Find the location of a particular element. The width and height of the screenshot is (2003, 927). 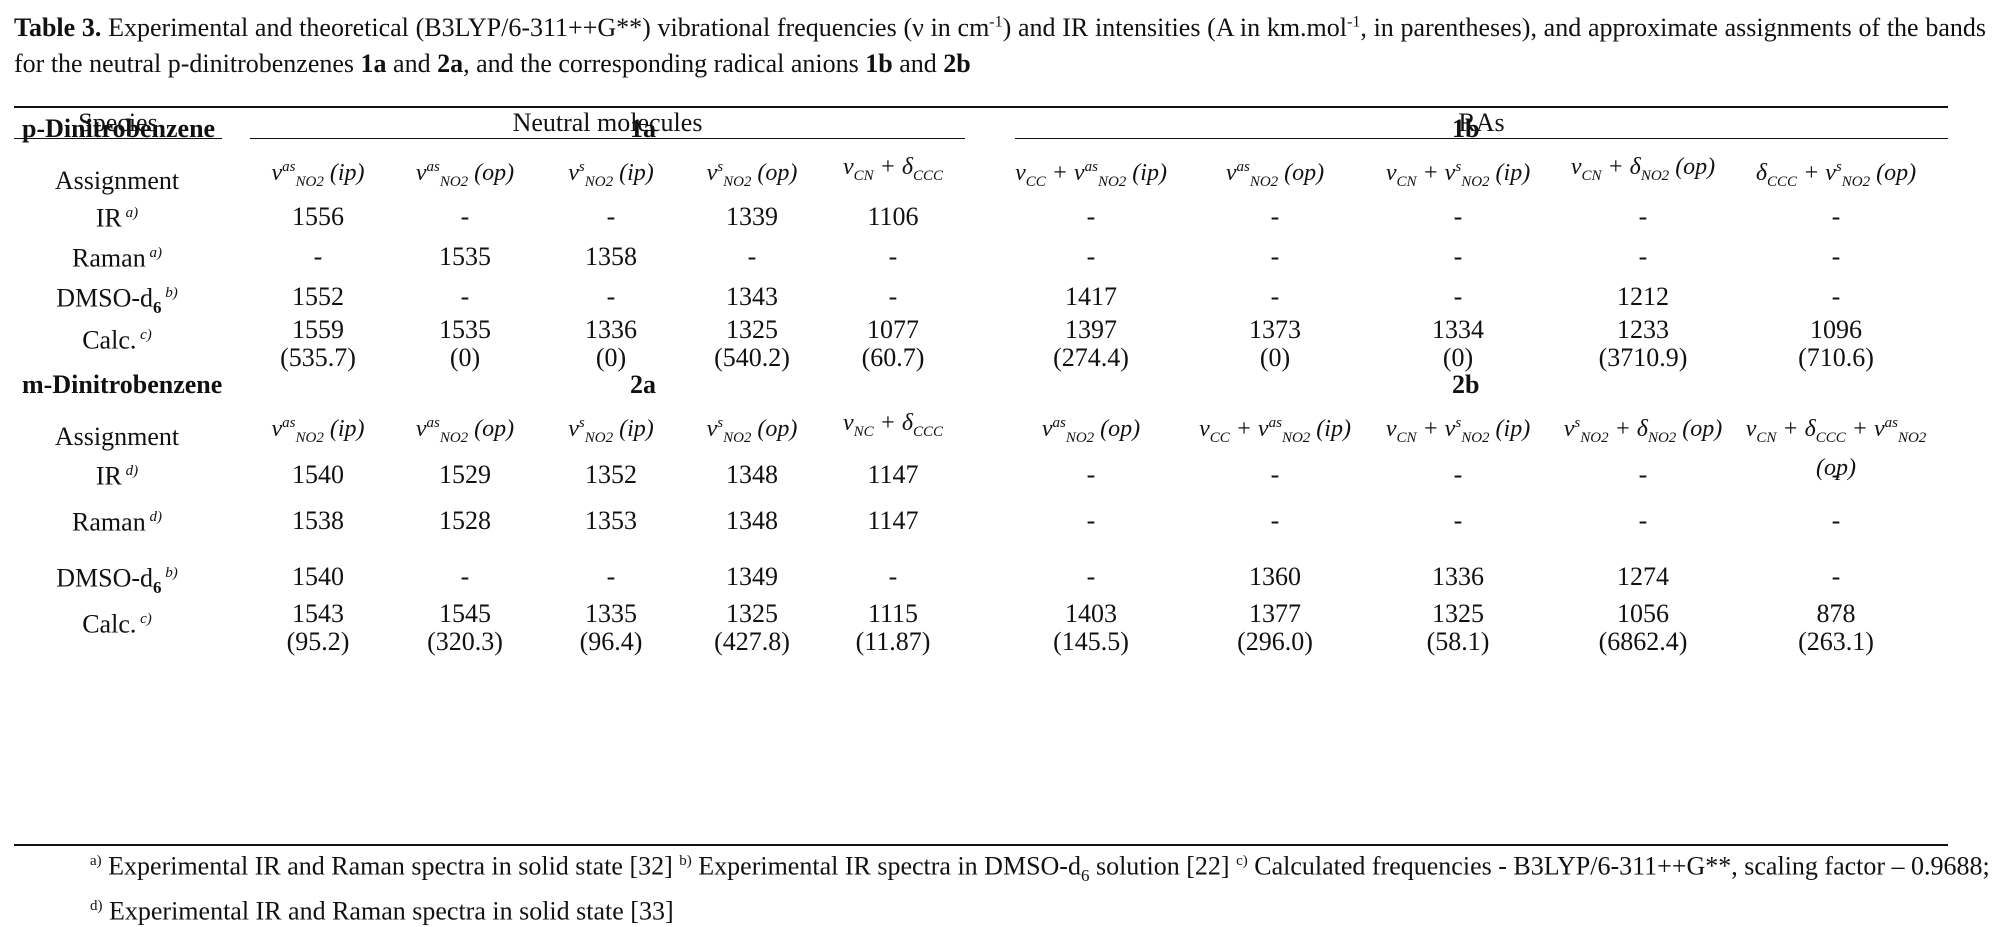

table-cell: 1334 (0) is located at coordinates (1458, 343).